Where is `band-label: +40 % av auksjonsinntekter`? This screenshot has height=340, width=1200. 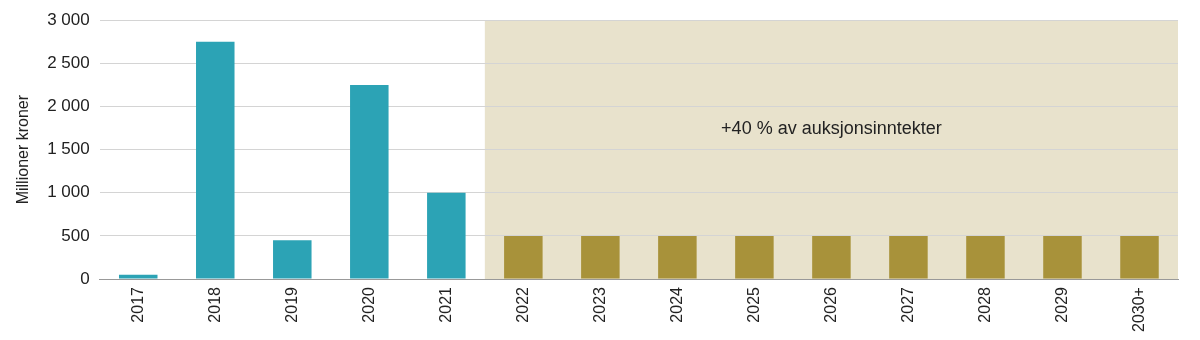 band-label: +40 % av auksjonsinntekter is located at coordinates (831, 127).